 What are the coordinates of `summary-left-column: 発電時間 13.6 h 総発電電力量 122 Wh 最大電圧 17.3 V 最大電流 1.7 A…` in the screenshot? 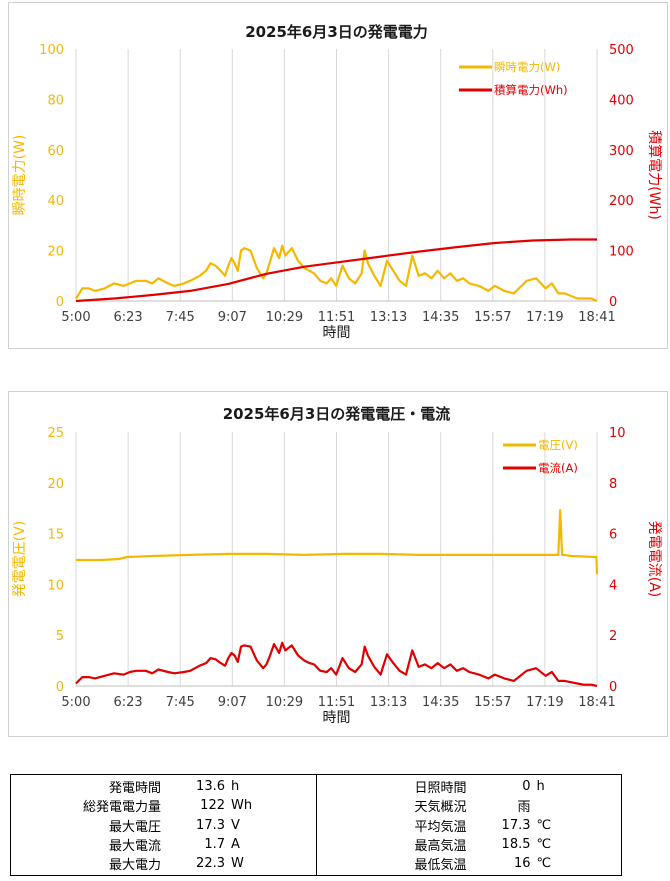 It's located at (163, 825).